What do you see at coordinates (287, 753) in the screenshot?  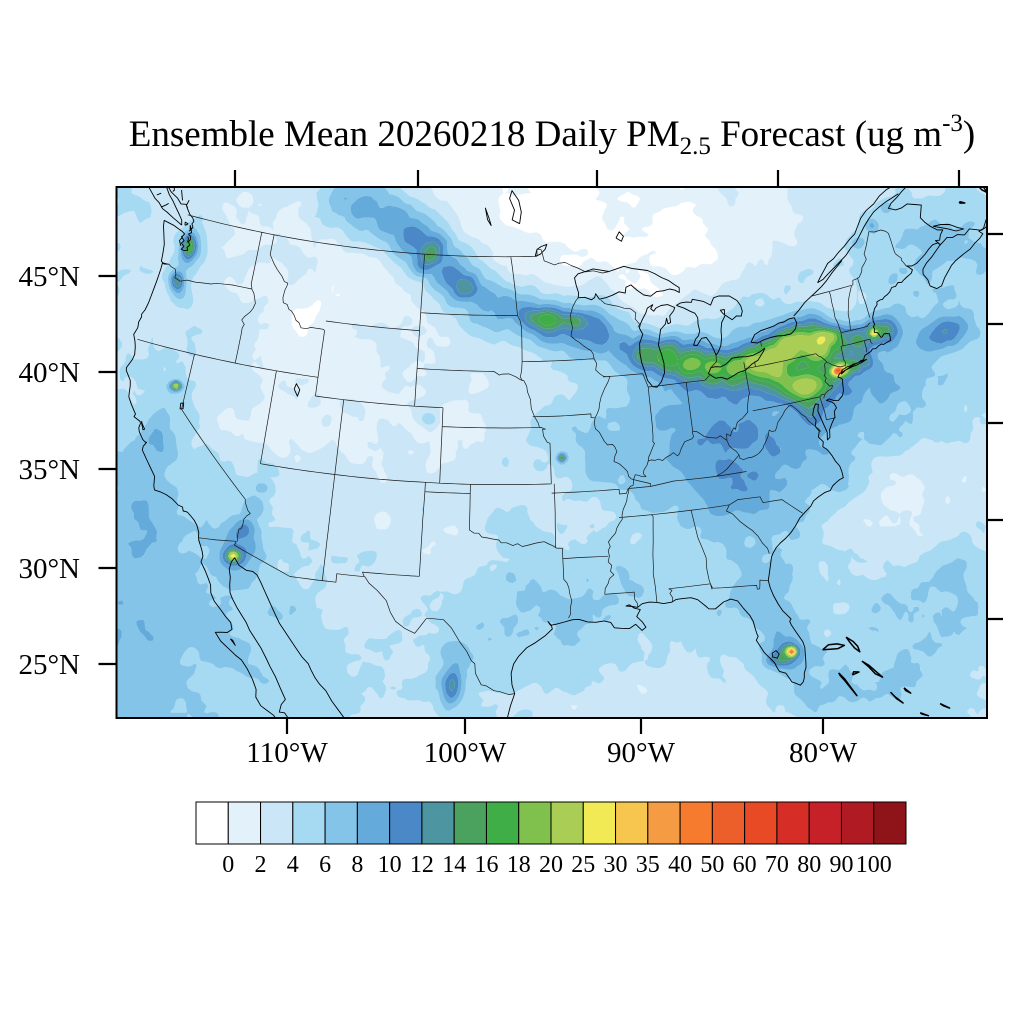 I see `svg-text: 110°W` at bounding box center [287, 753].